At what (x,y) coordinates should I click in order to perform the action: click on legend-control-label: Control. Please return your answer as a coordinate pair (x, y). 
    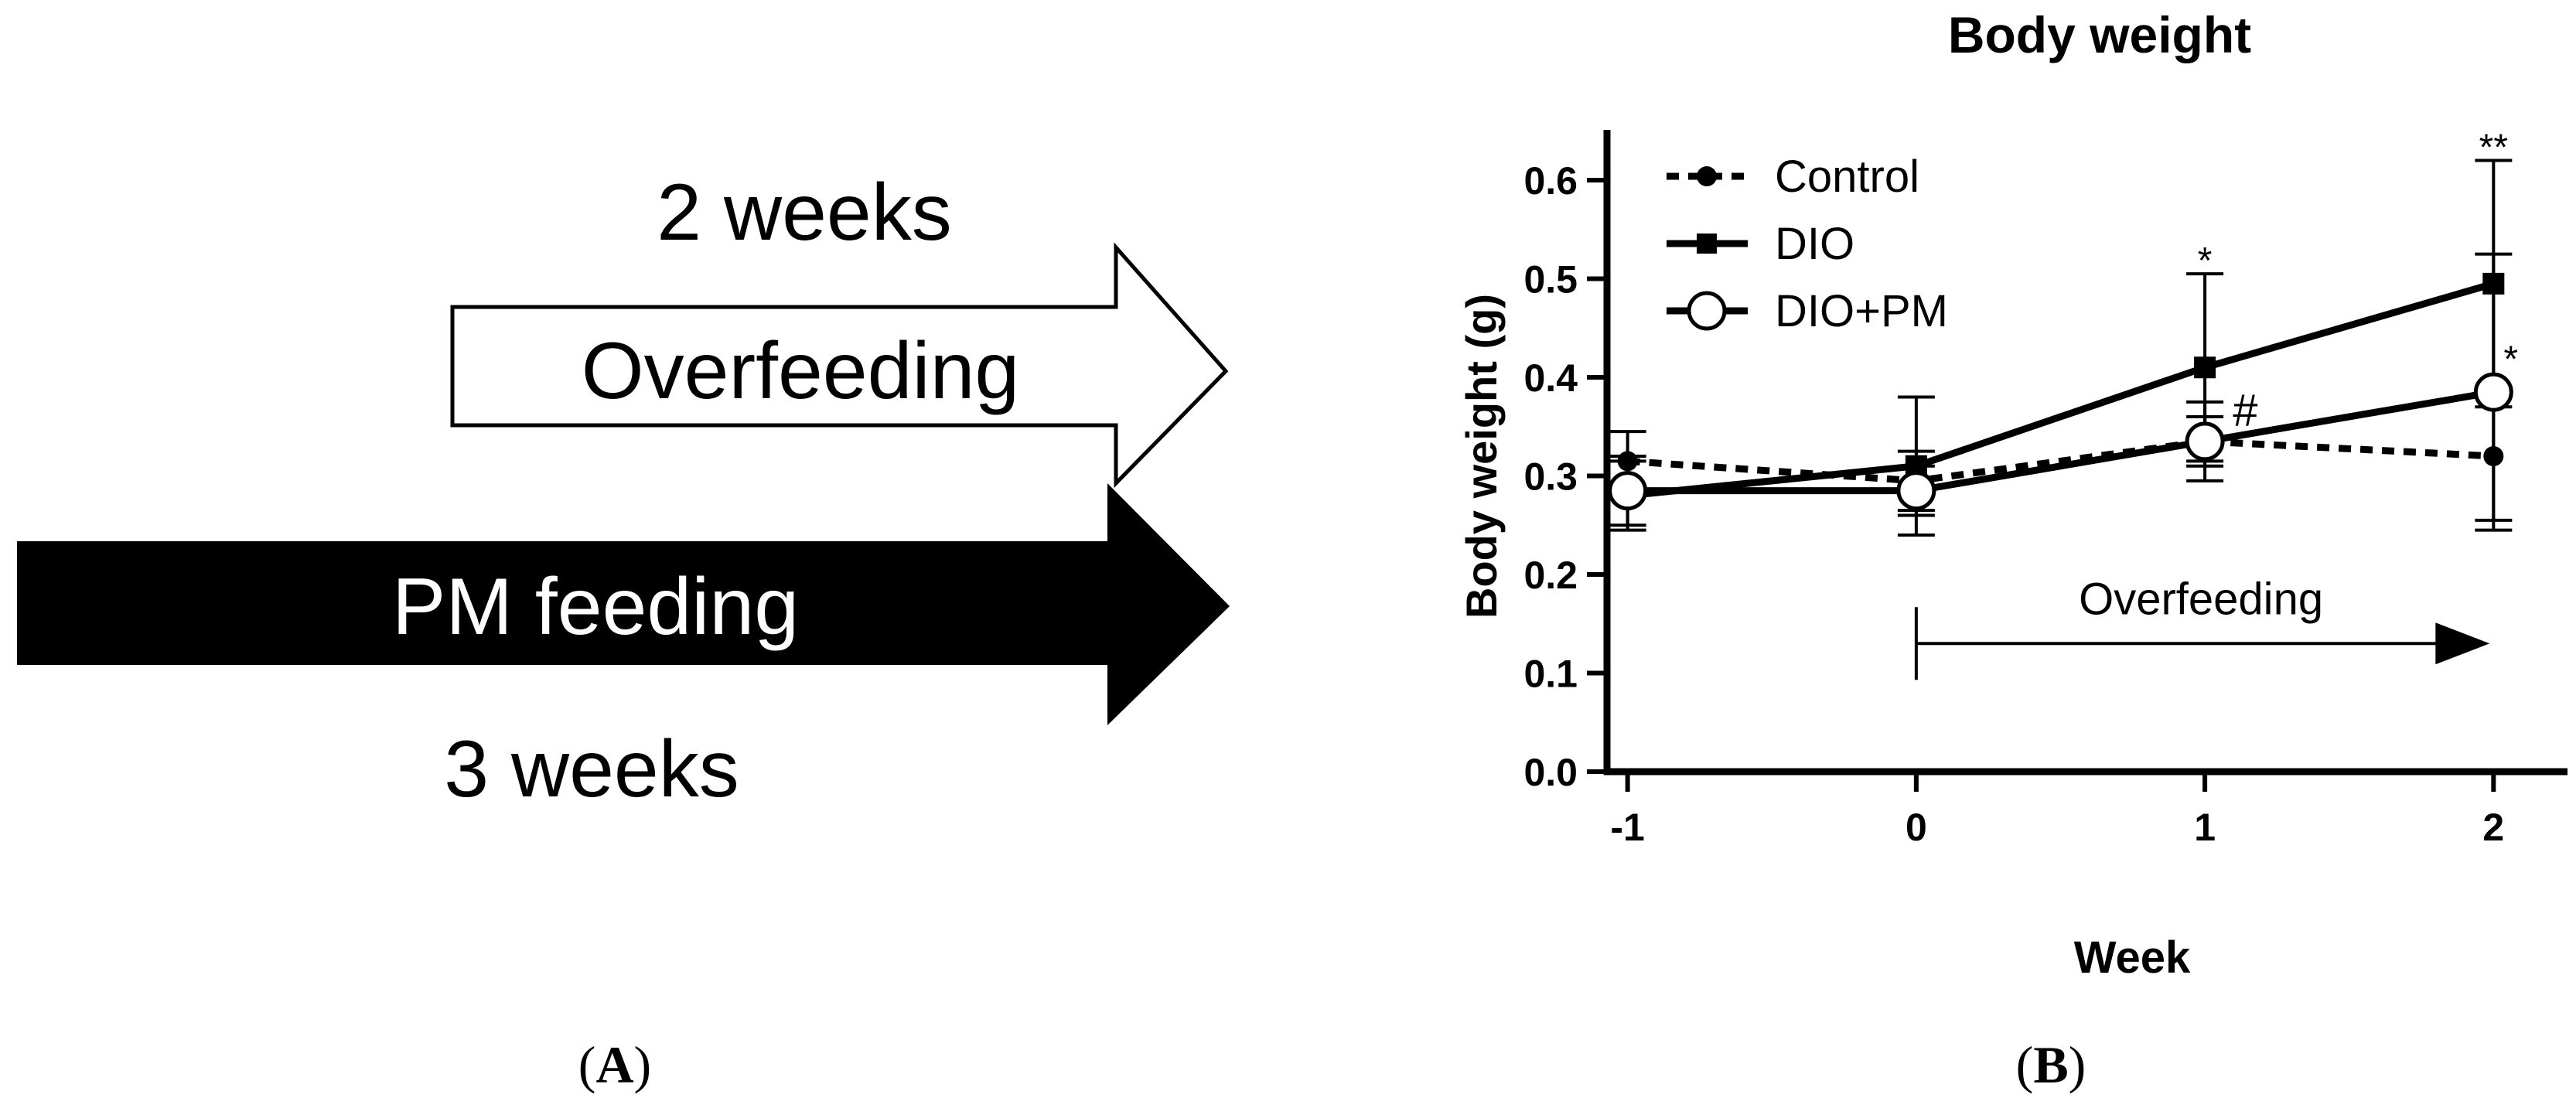
    Looking at the image, I should click on (1847, 177).